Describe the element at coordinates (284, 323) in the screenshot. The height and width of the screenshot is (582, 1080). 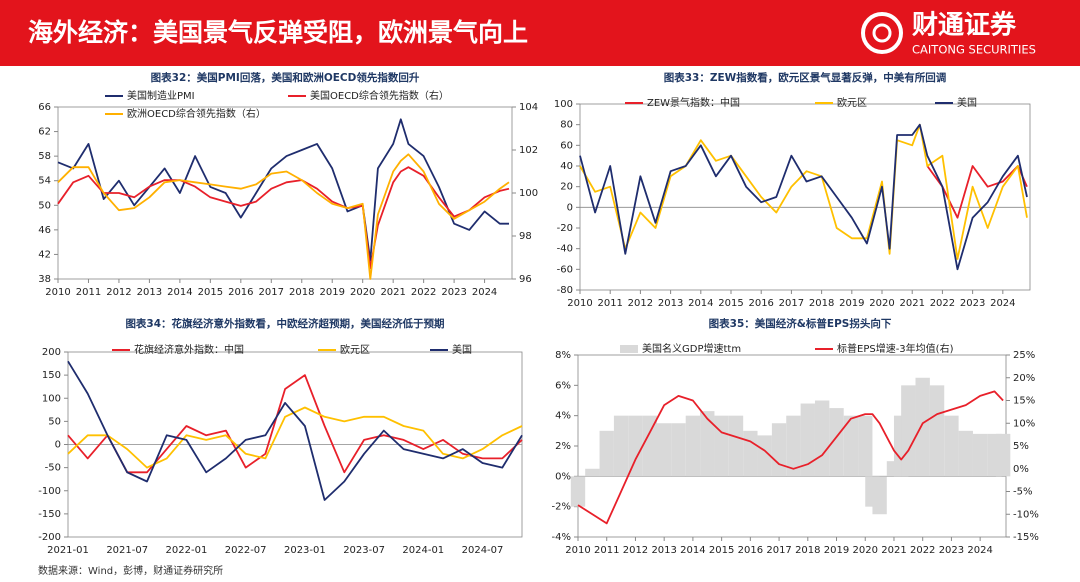
I see `chart-title: 图表34：花旗经济意外指数看，中欧经济超预期，美国经济低于预期` at that location.